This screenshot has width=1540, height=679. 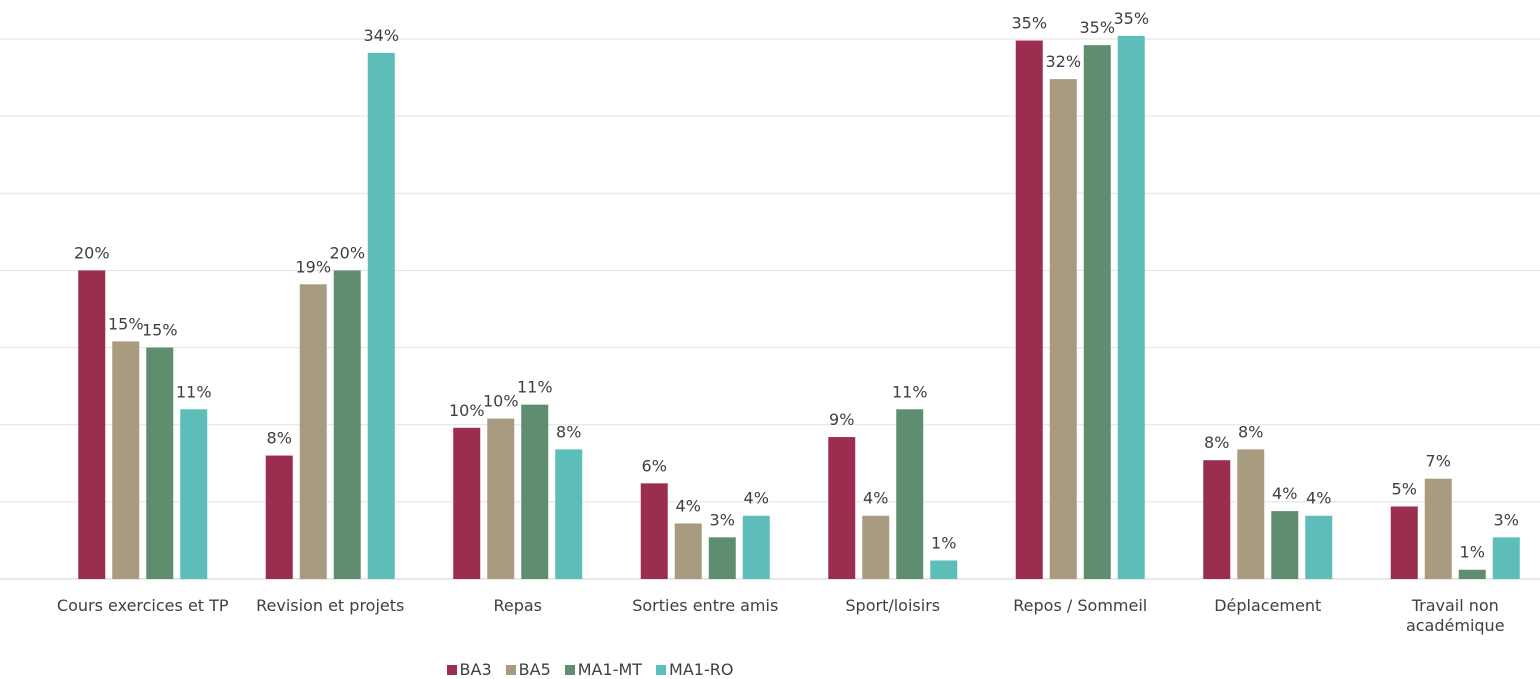 I want to click on legend-label: MA1-RO, so click(x=701, y=669).